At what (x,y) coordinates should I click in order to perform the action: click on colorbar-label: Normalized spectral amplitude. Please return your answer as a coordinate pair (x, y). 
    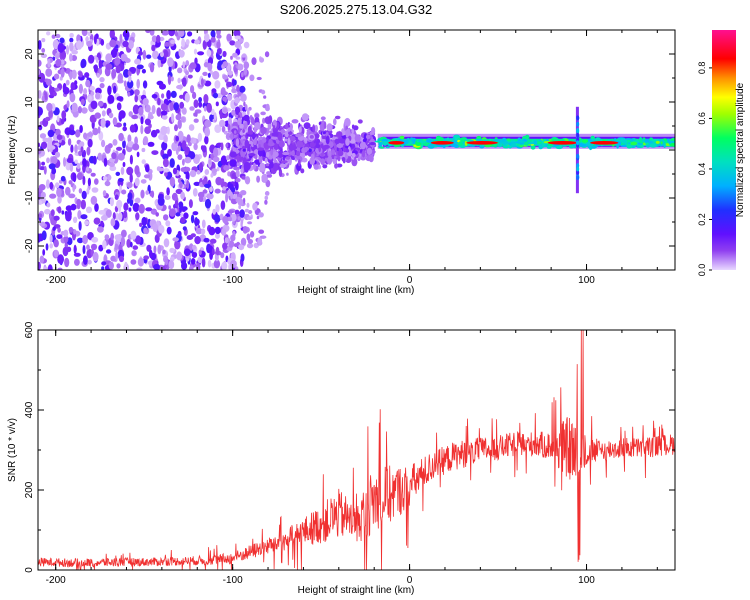
    Looking at the image, I should click on (740, 149).